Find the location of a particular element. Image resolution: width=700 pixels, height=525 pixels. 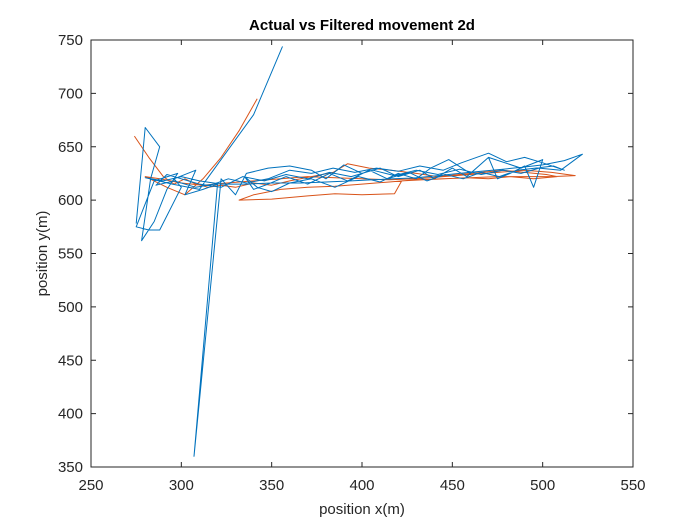

y-tick-label: 450 is located at coordinates (70, 360).